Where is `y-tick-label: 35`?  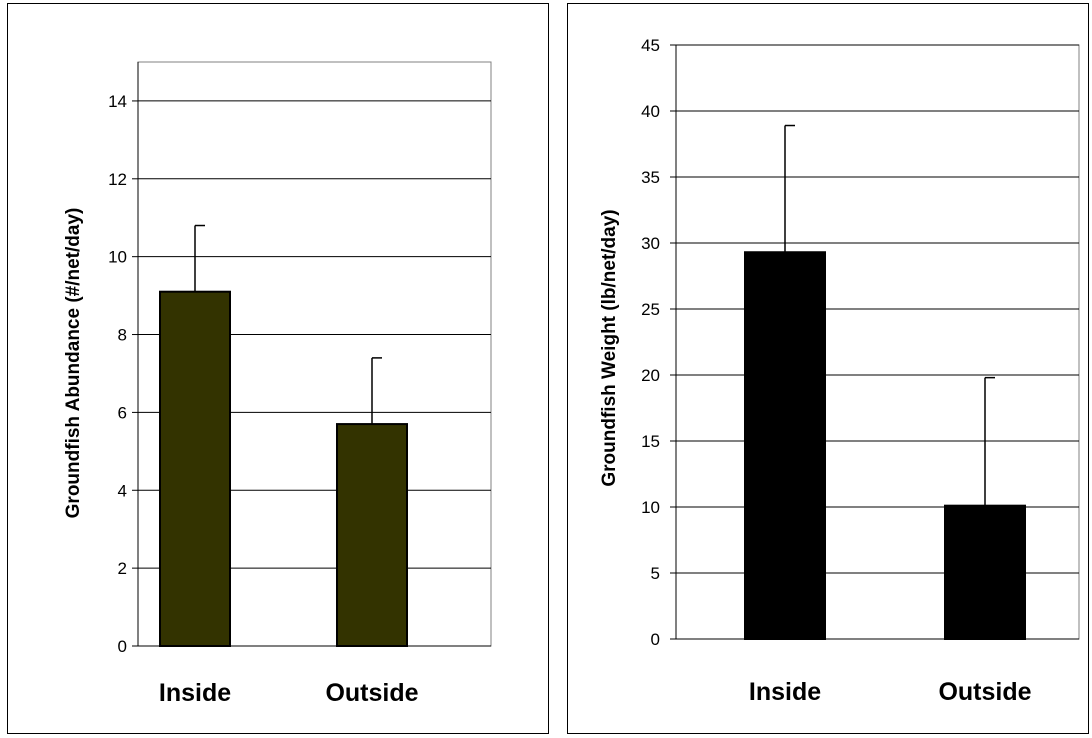 y-tick-label: 35 is located at coordinates (650, 177).